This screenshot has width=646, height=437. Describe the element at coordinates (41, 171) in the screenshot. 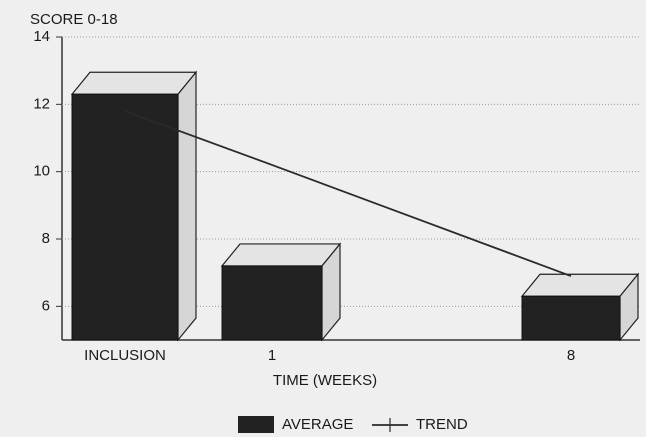

I see `y-tick-label: 10` at that location.